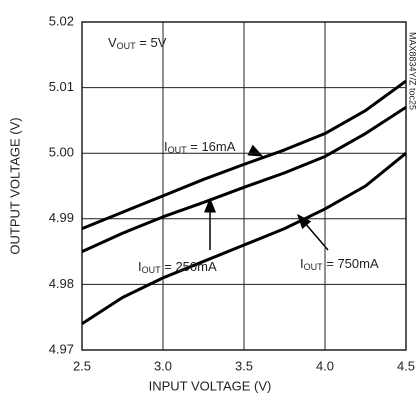 The height and width of the screenshot is (411, 420). I want to click on y-tick-label: 4.97, so click(61, 348).